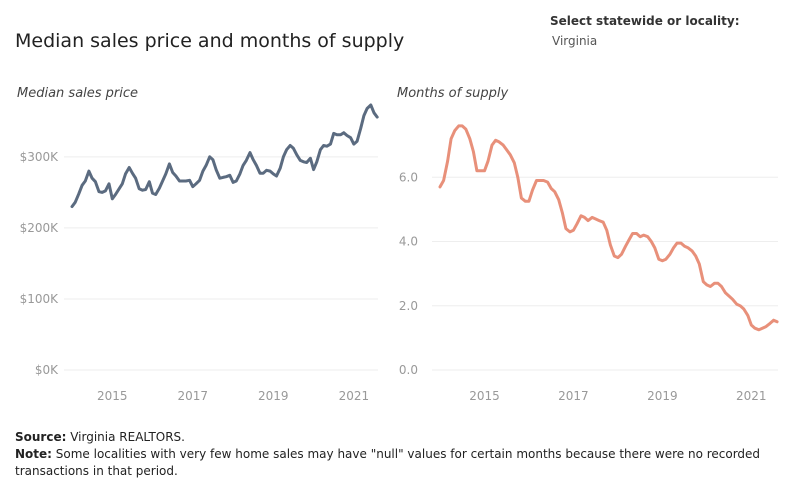 This screenshot has width=799, height=499. What do you see at coordinates (125, 437) in the screenshot?
I see `source-text: Virginia REALTORS.` at bounding box center [125, 437].